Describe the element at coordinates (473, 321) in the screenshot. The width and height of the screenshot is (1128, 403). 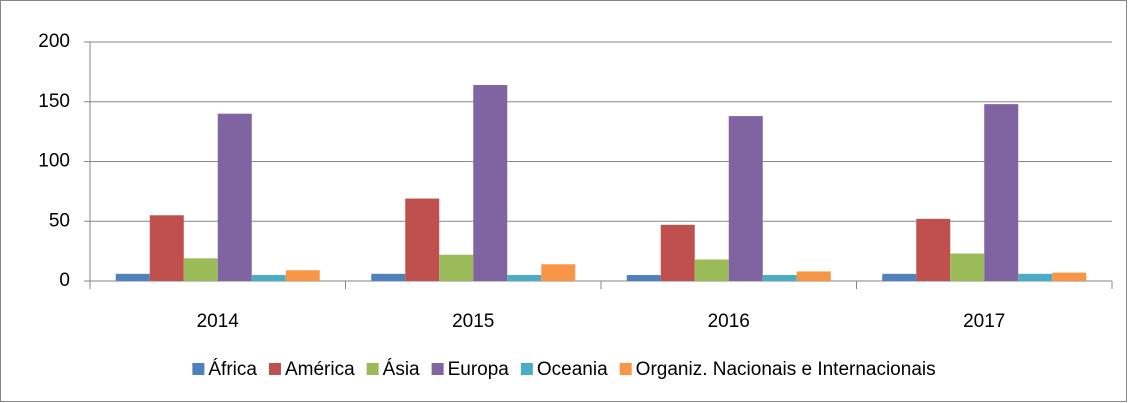
I see `x-tick-label: 2015` at that location.